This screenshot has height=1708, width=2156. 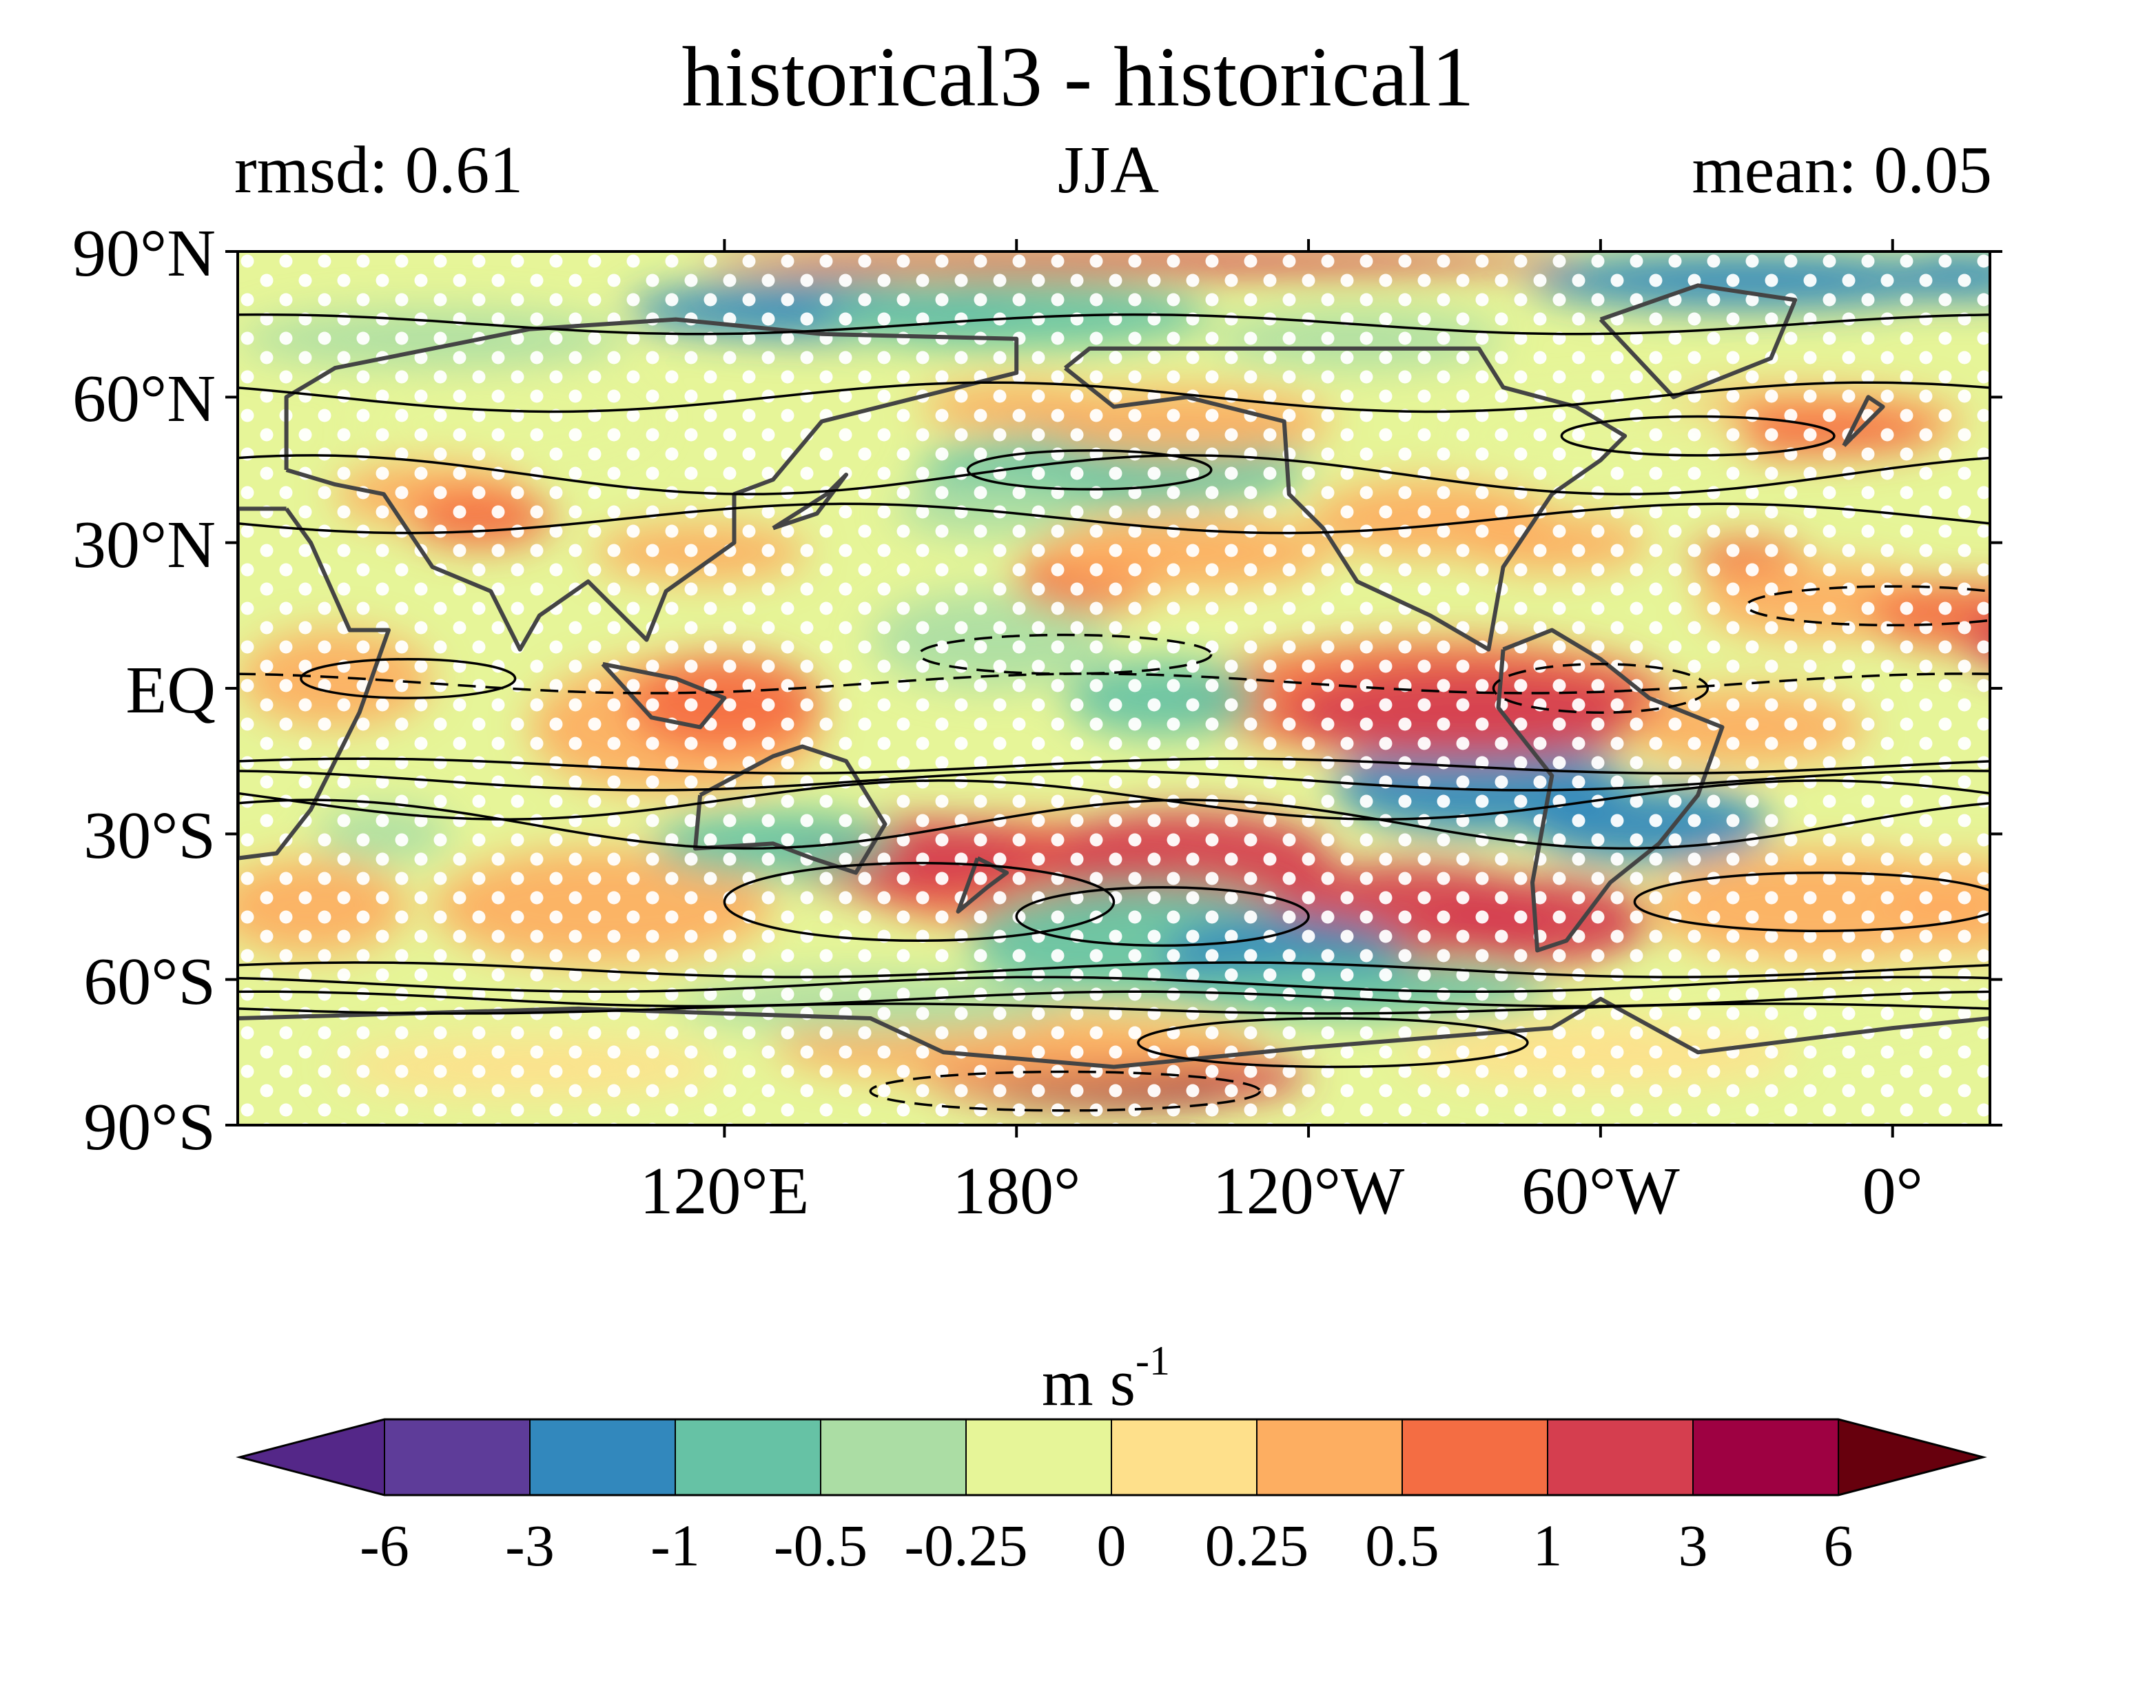 I want to click on contour-line-negative, so click(x=1114, y=683).